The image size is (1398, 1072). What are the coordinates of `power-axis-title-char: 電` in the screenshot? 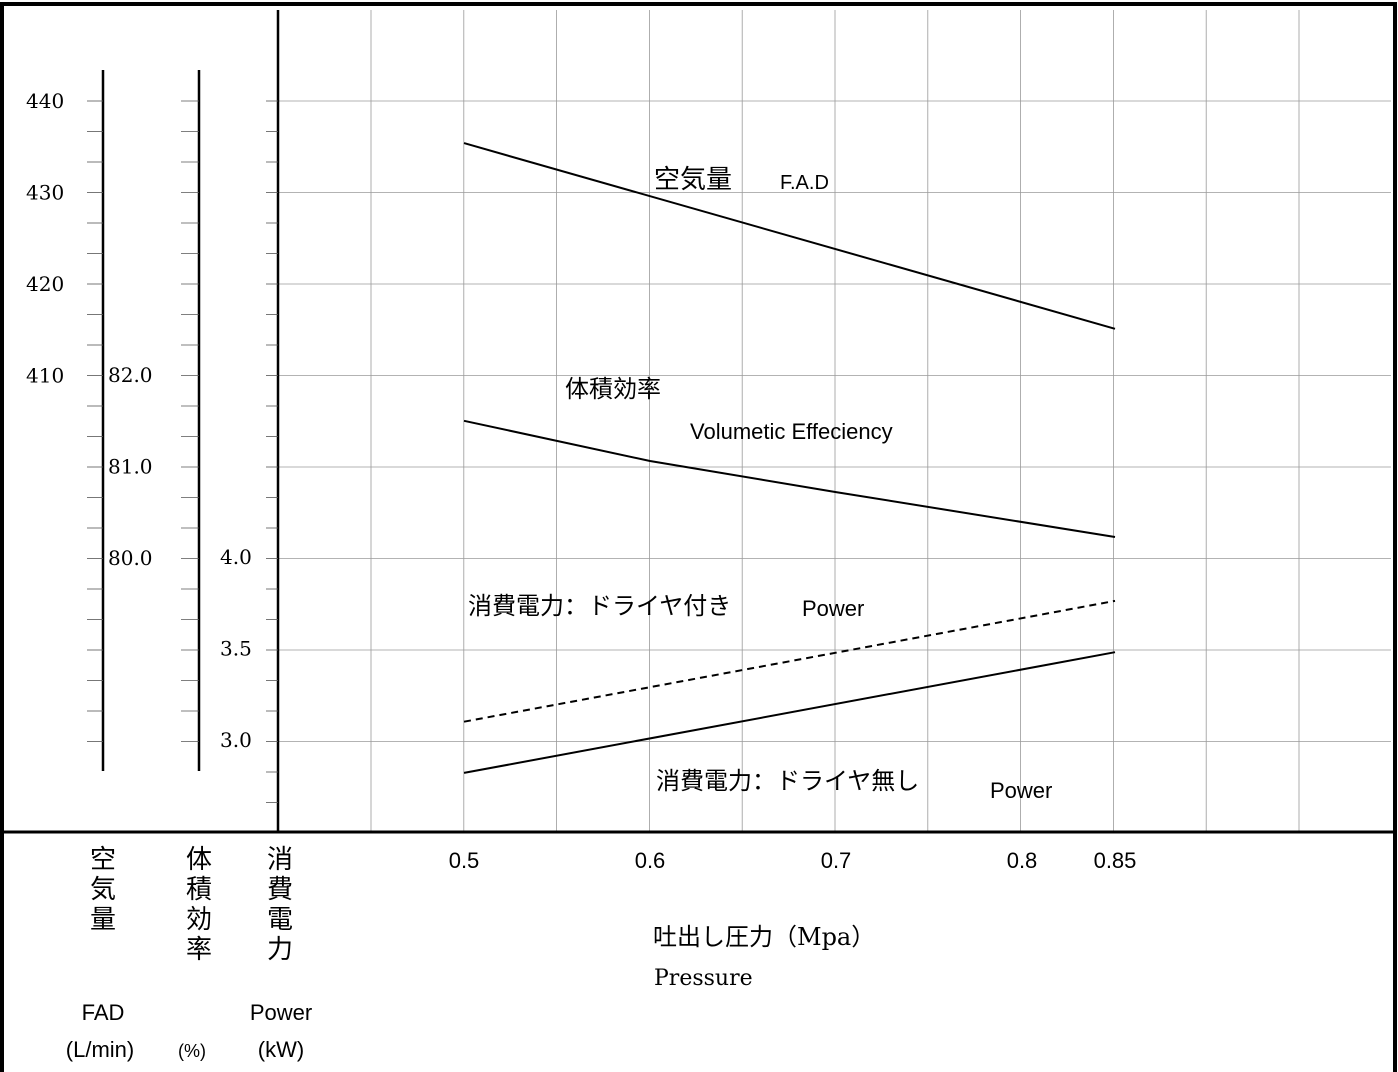 It's located at (280, 920).